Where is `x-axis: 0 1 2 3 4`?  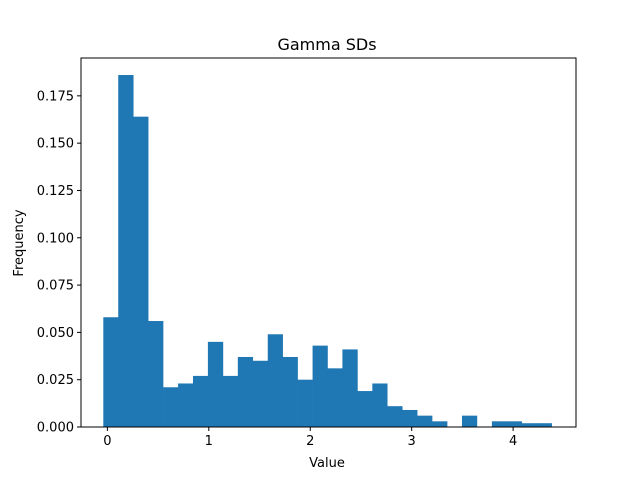 x-axis: 0 1 2 3 4 is located at coordinates (310, 438).